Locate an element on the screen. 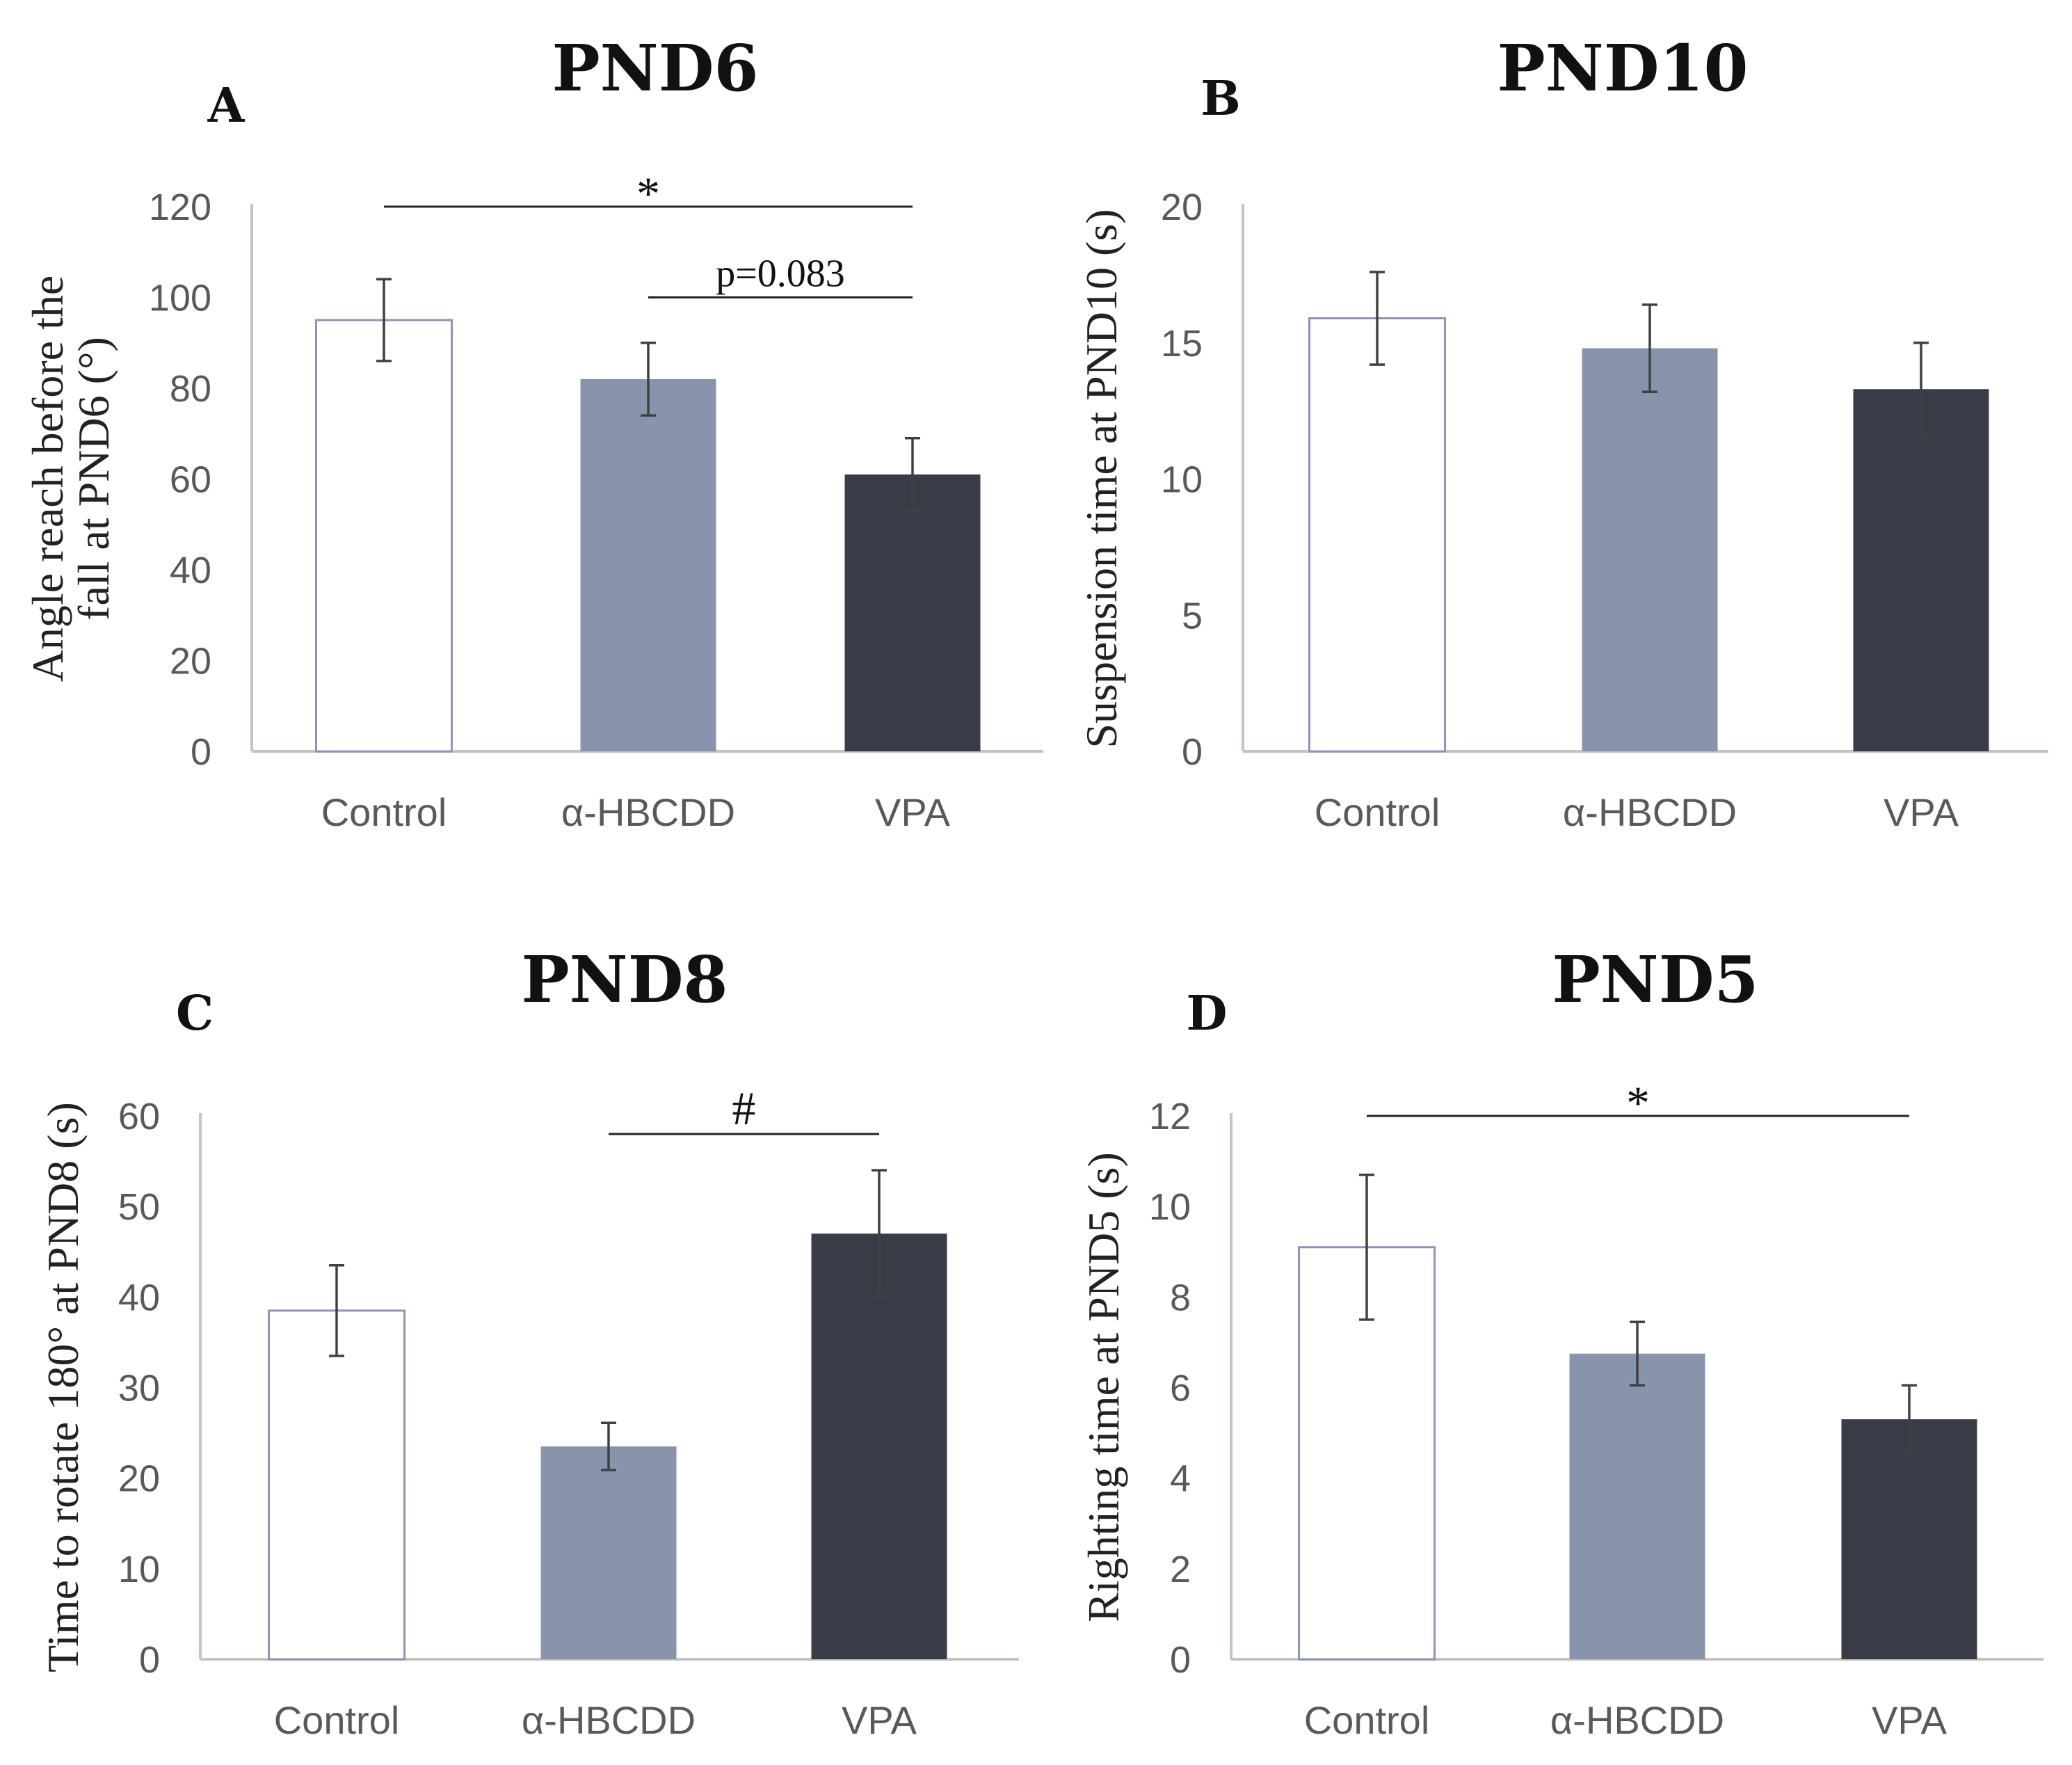 The height and width of the screenshot is (1765, 2072). y-tick-label: 30 is located at coordinates (139, 1389).